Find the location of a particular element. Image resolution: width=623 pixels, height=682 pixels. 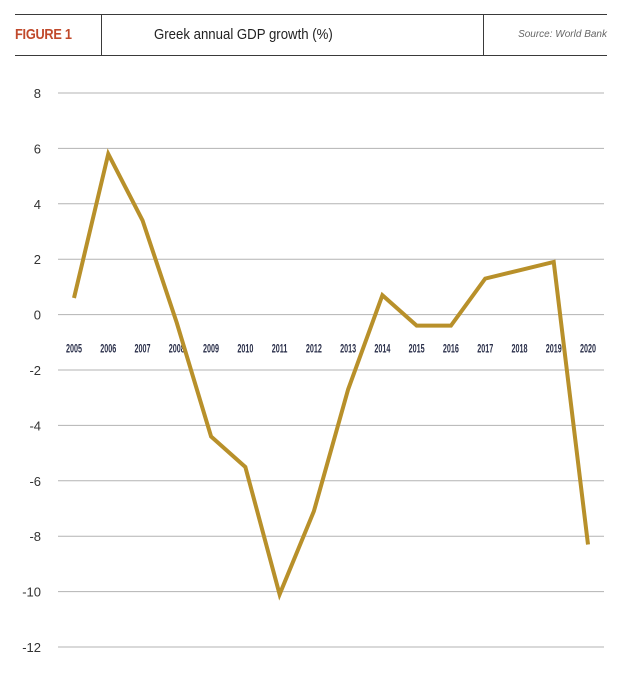

y-tick-label: -4 is located at coordinates (35, 425).